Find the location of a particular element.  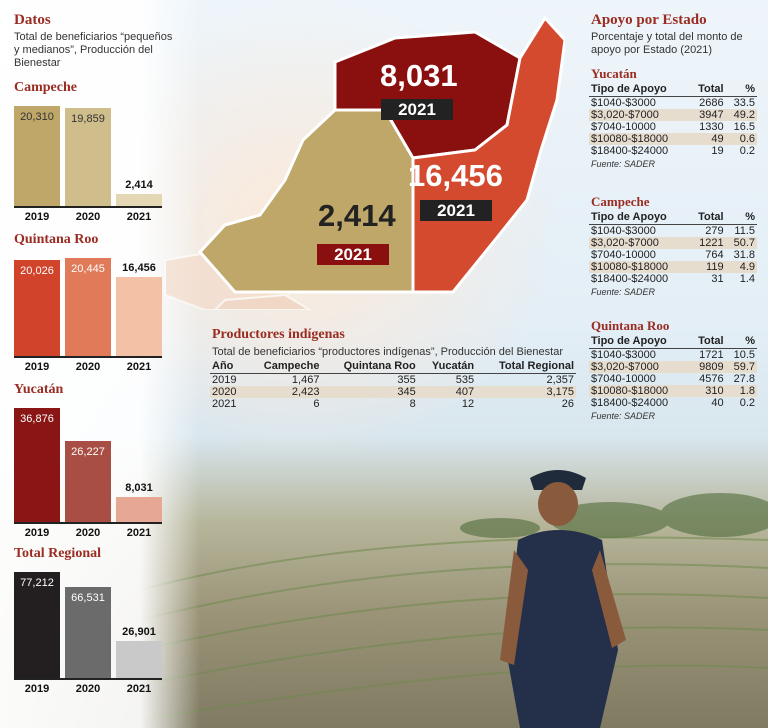

bar-value-label: 8,031 is located at coordinates (139, 488).